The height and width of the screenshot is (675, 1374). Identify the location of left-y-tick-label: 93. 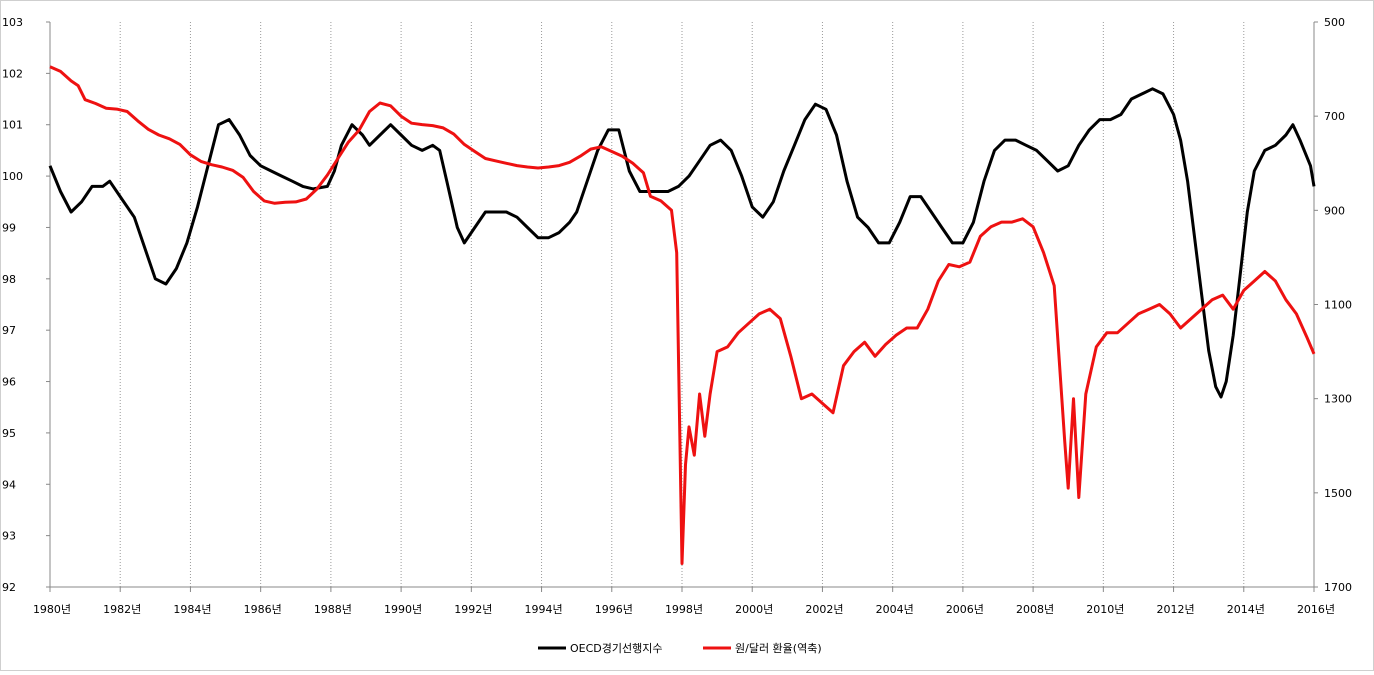
(9, 536).